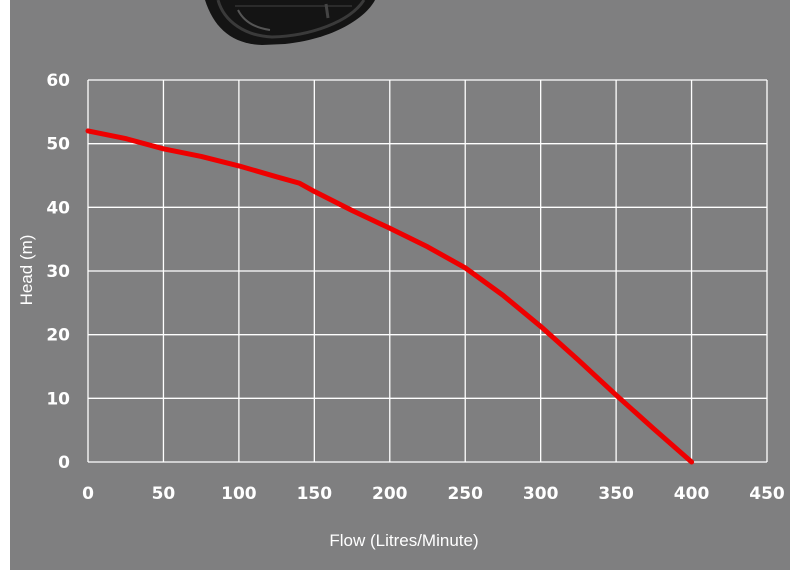 Image resolution: width=800 pixels, height=570 pixels. Describe the element at coordinates (465, 494) in the screenshot. I see `x-tick-label: 250` at that location.